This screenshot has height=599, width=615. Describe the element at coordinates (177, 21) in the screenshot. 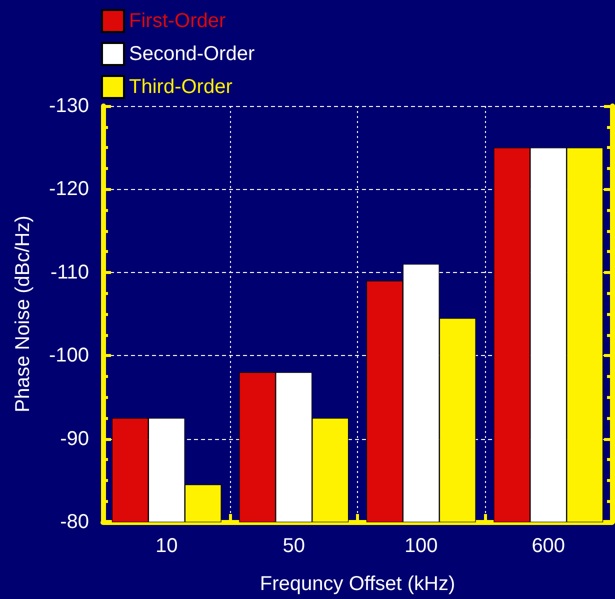

I see `legend-label: First-Order` at that location.